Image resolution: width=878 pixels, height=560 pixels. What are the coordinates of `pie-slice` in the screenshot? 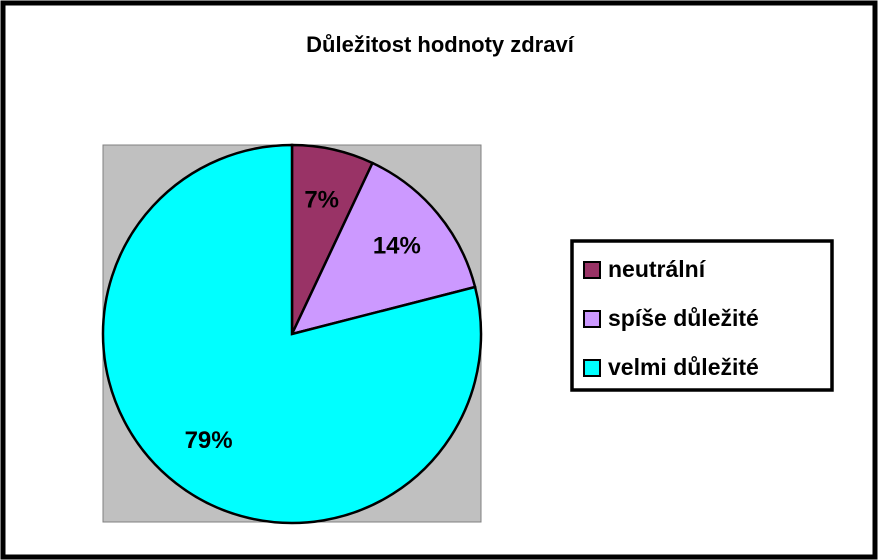 It's located at (383, 248).